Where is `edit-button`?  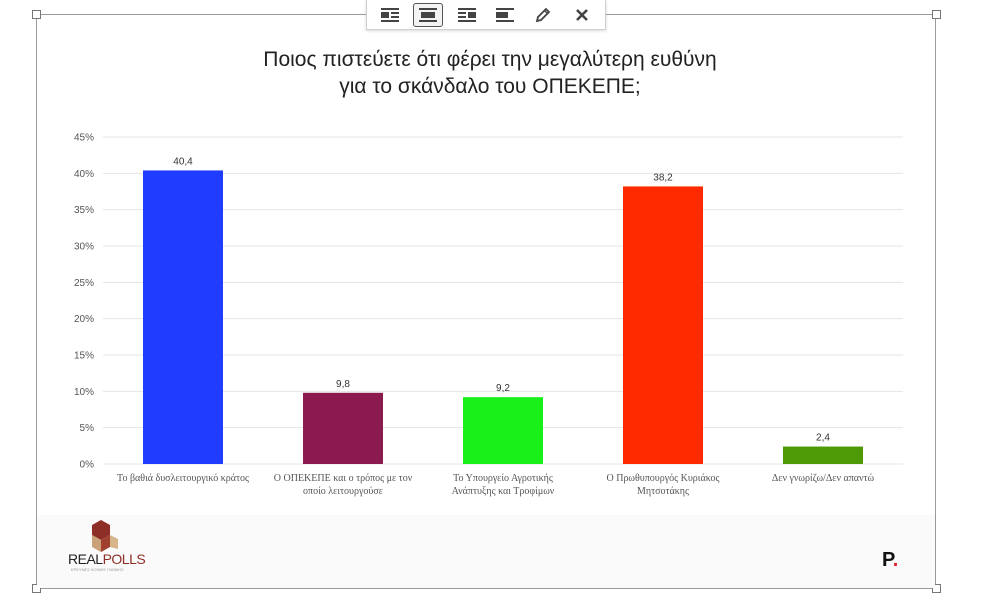
edit-button is located at coordinates (543, 15).